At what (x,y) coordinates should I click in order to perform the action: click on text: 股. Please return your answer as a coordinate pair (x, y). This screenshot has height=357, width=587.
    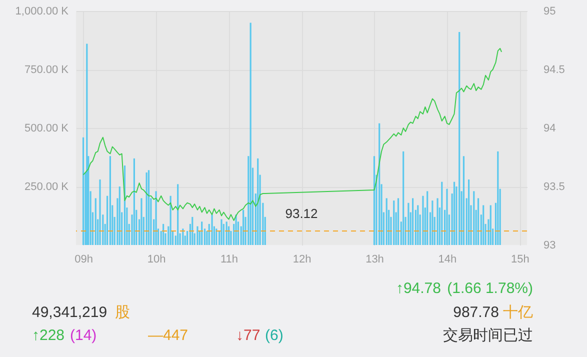
    Looking at the image, I should click on (122, 313).